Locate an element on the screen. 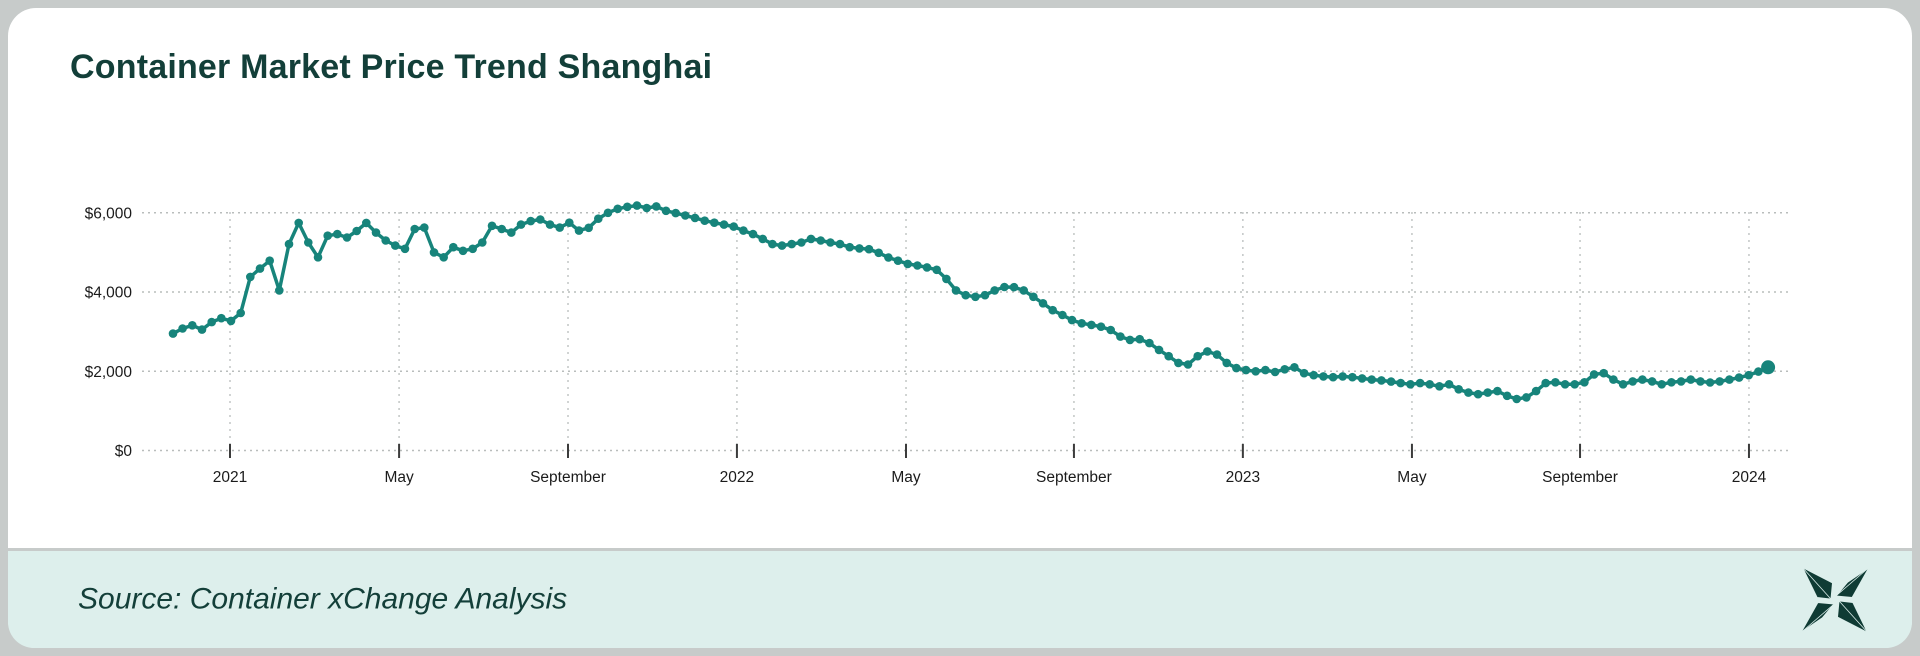  page-title: Container Market Price Trend Shanghai is located at coordinates (391, 67).